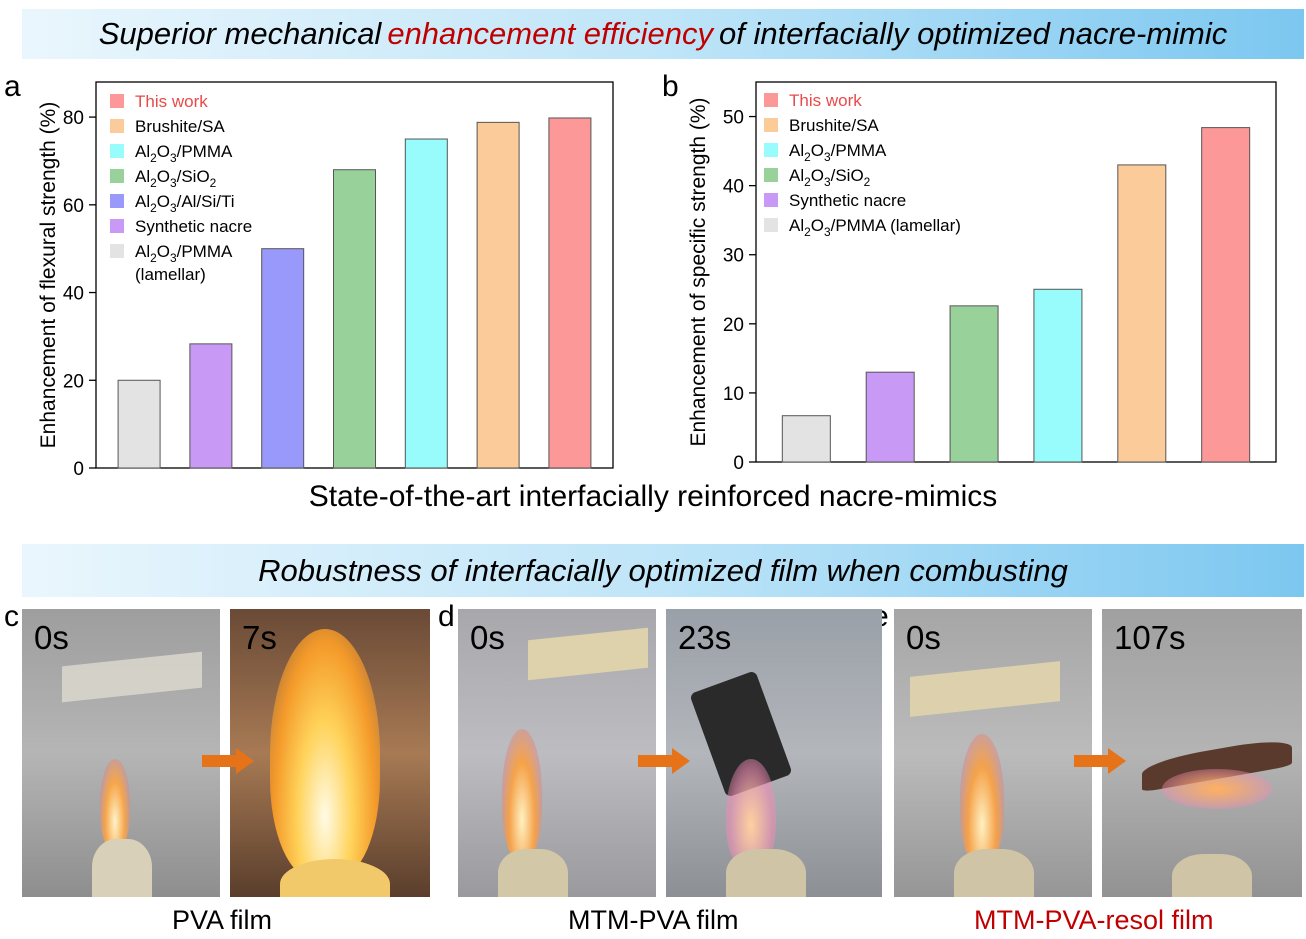 The image size is (1306, 939). What do you see at coordinates (259, 637) in the screenshot?
I see `photo-time-label: 7s` at bounding box center [259, 637].